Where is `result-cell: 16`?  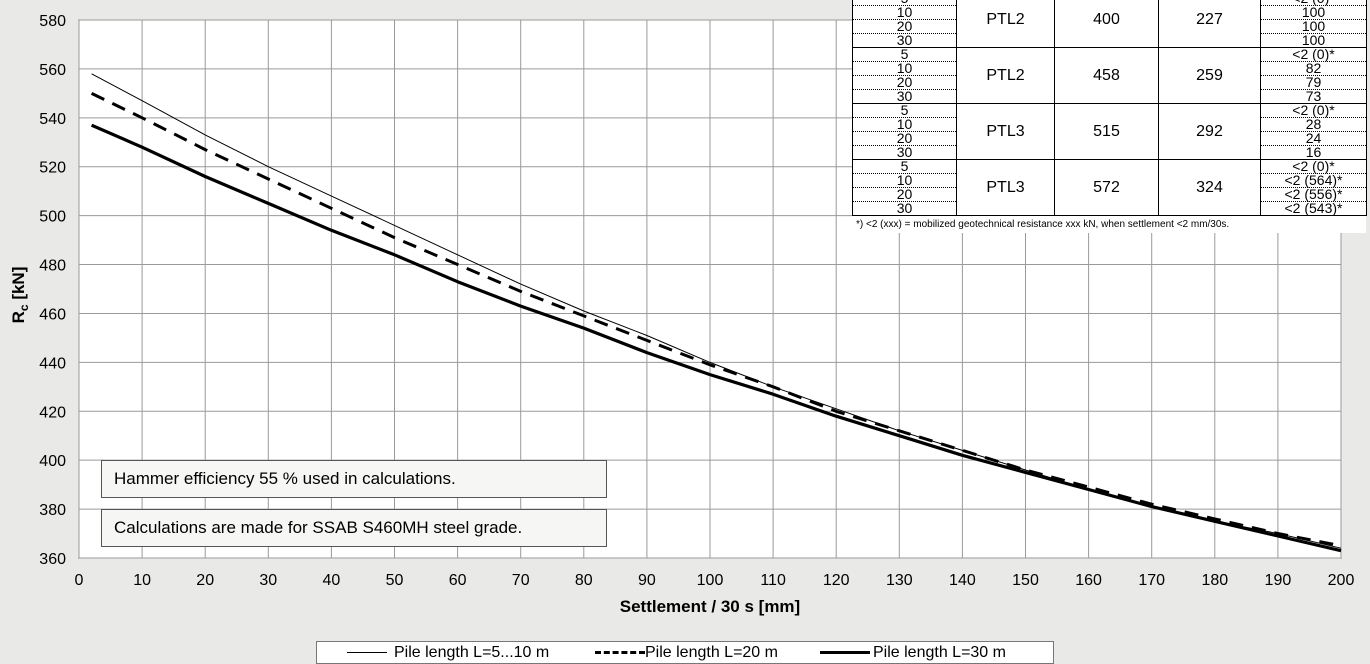 result-cell: 16 is located at coordinates (1313, 152).